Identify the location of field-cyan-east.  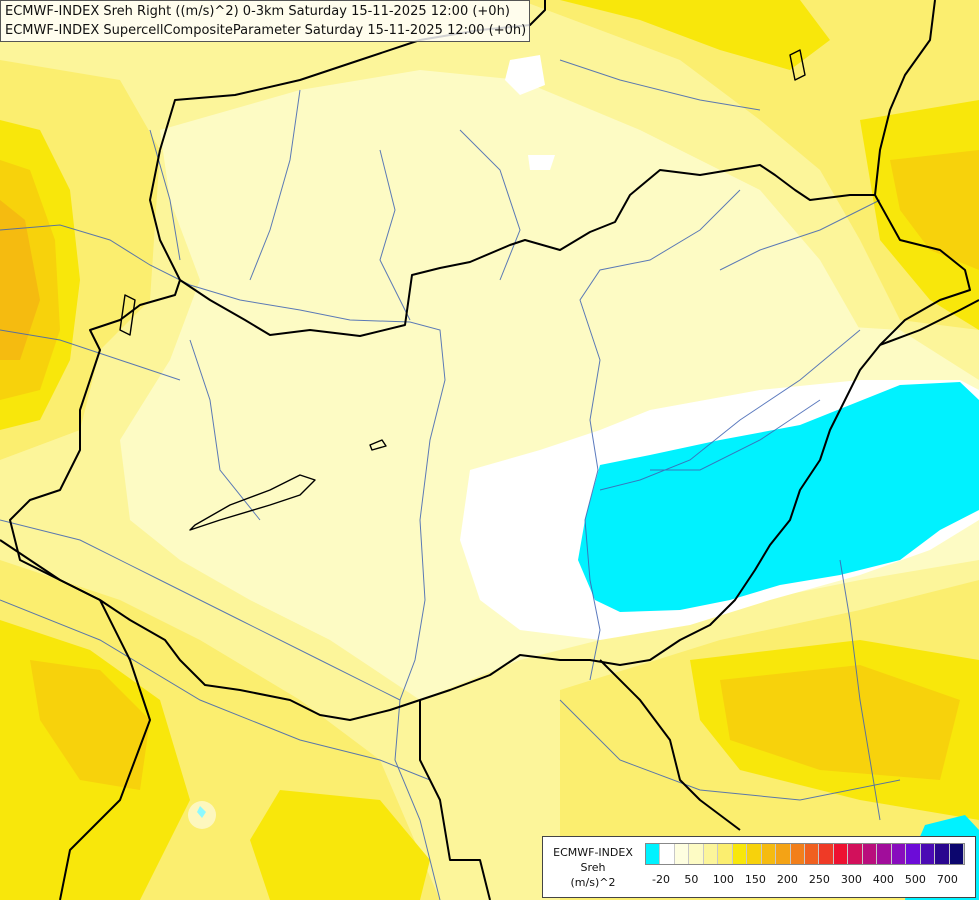
(778, 497).